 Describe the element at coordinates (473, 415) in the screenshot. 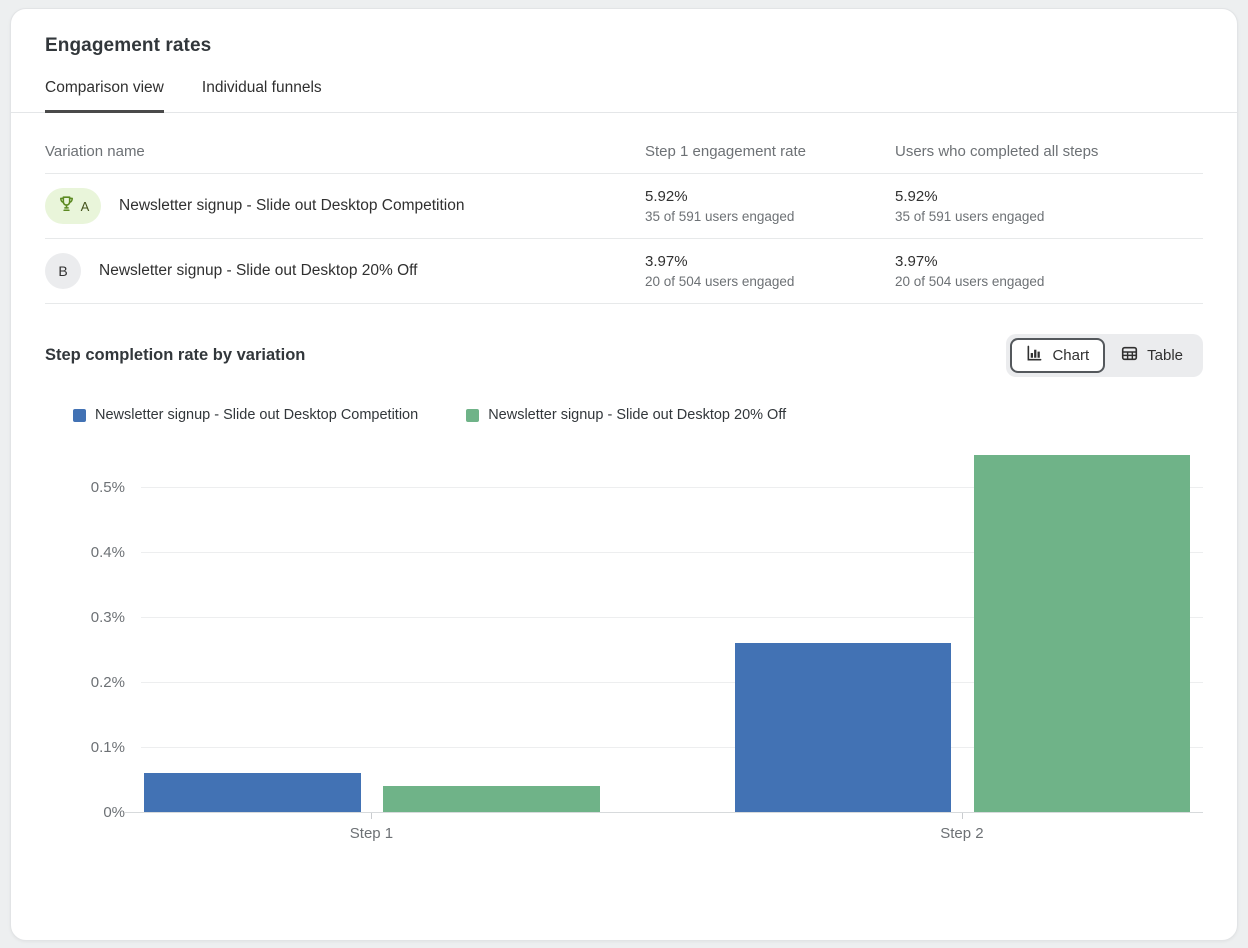

I see `legend-swatch-green` at that location.